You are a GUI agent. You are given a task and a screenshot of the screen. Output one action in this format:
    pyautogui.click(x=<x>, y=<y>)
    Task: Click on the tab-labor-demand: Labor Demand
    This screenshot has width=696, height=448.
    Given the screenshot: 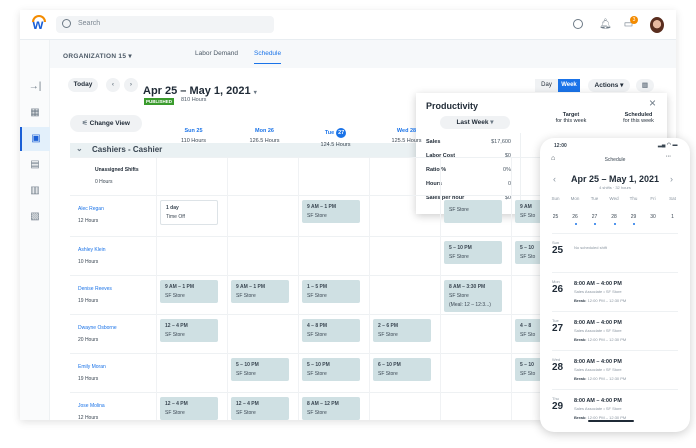 What is the action you would take?
    pyautogui.click(x=216, y=53)
    